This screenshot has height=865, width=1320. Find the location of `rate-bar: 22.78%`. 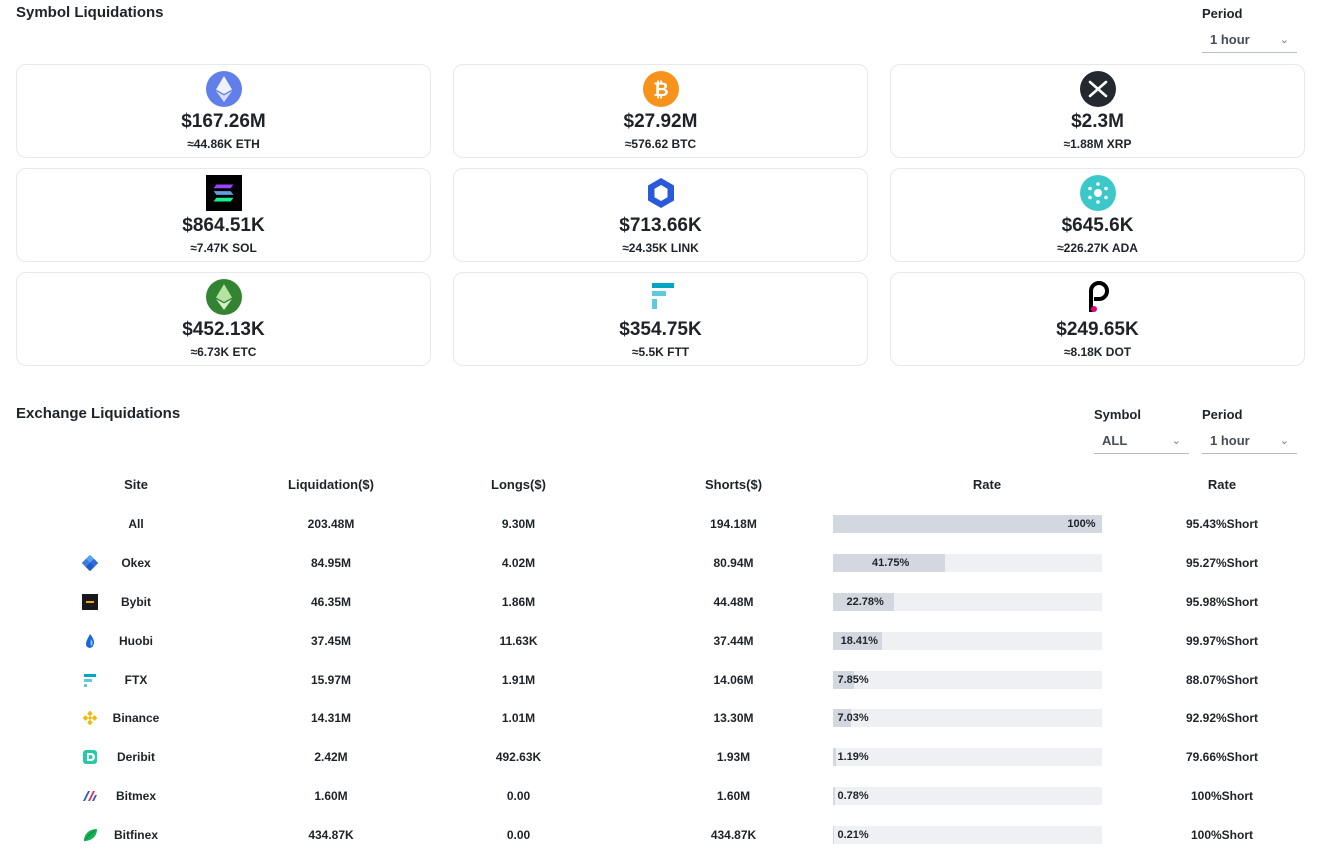

rate-bar: 22.78% is located at coordinates (967, 601).